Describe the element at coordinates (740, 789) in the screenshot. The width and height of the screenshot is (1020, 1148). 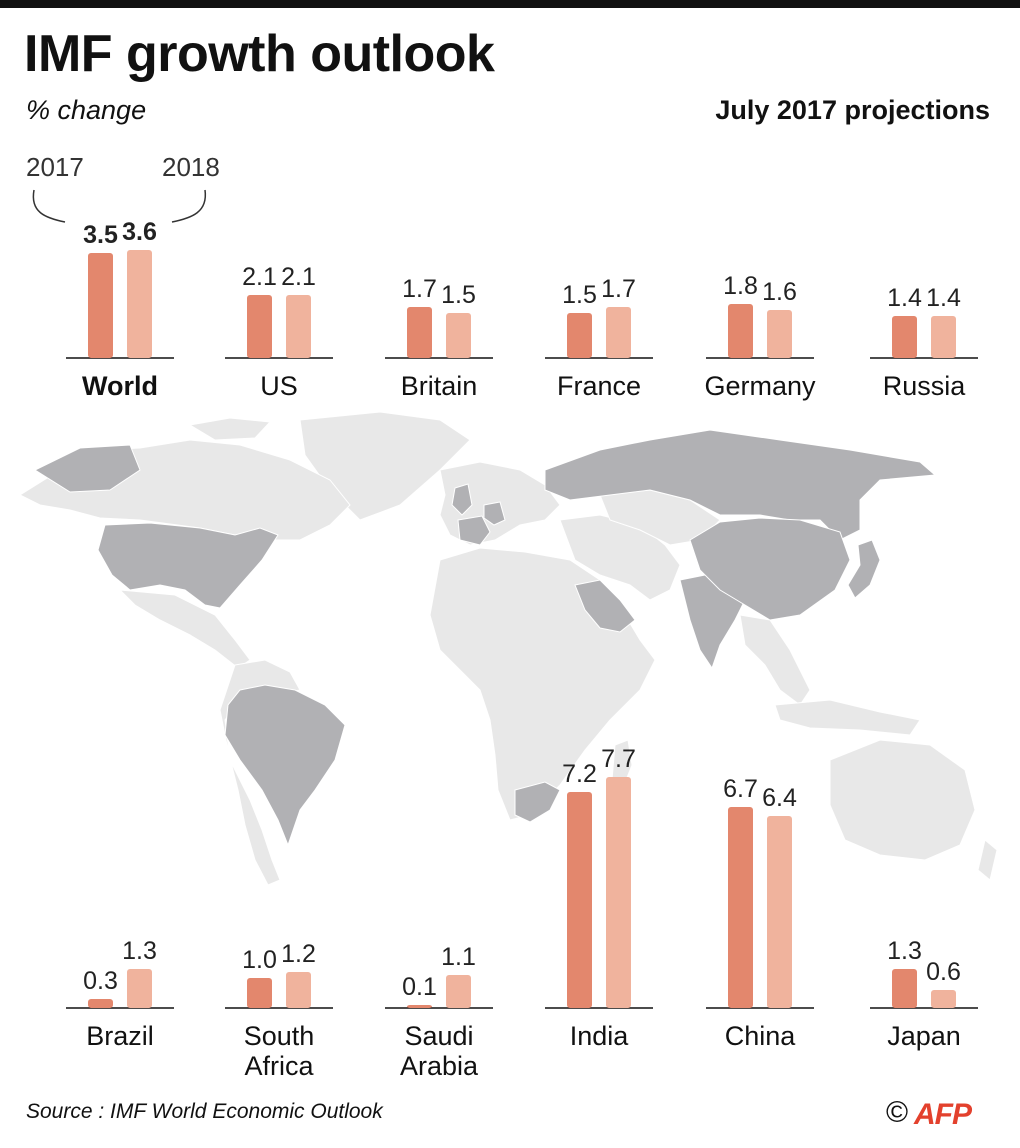
I see `value-label-china-2017: 6.7` at that location.